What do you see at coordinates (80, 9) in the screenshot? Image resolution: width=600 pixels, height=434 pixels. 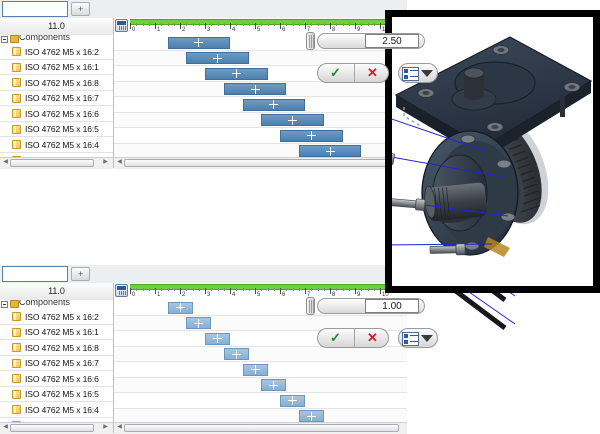 I see `add-tab-button-top: +` at bounding box center [80, 9].